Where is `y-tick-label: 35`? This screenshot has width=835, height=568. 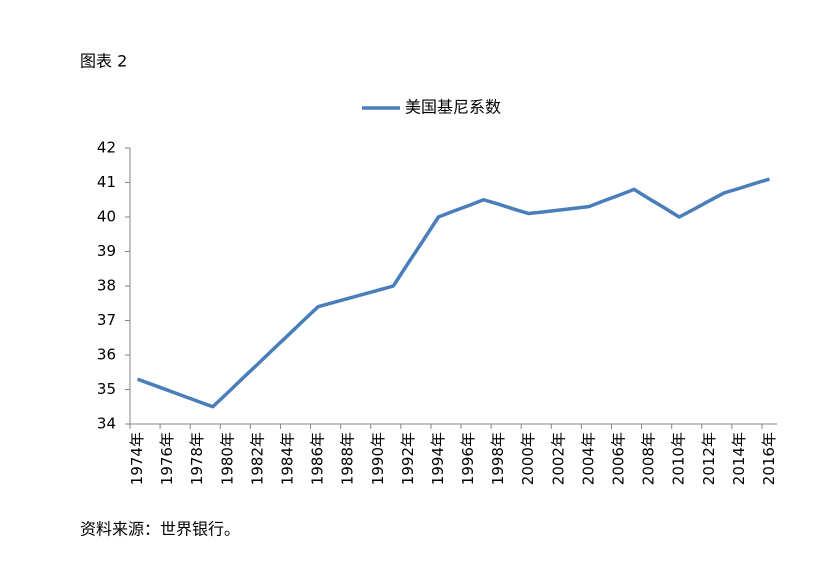
y-tick-label: 35 is located at coordinates (106, 389).